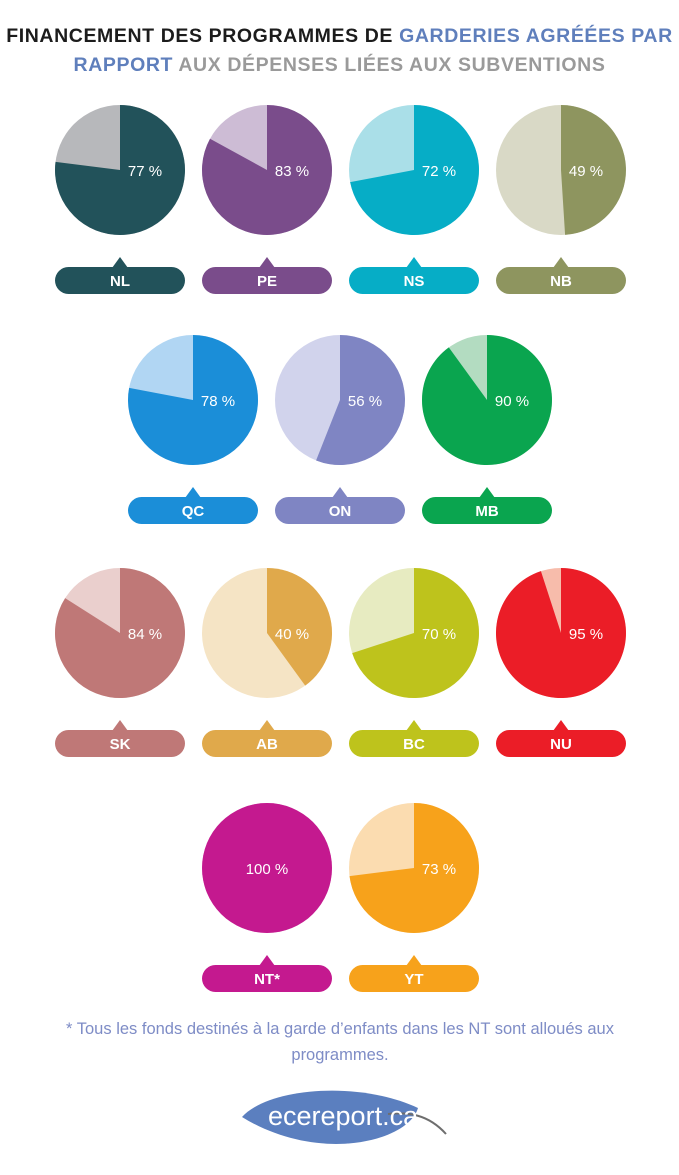  I want to click on category-label-mb: MB, so click(486, 511).